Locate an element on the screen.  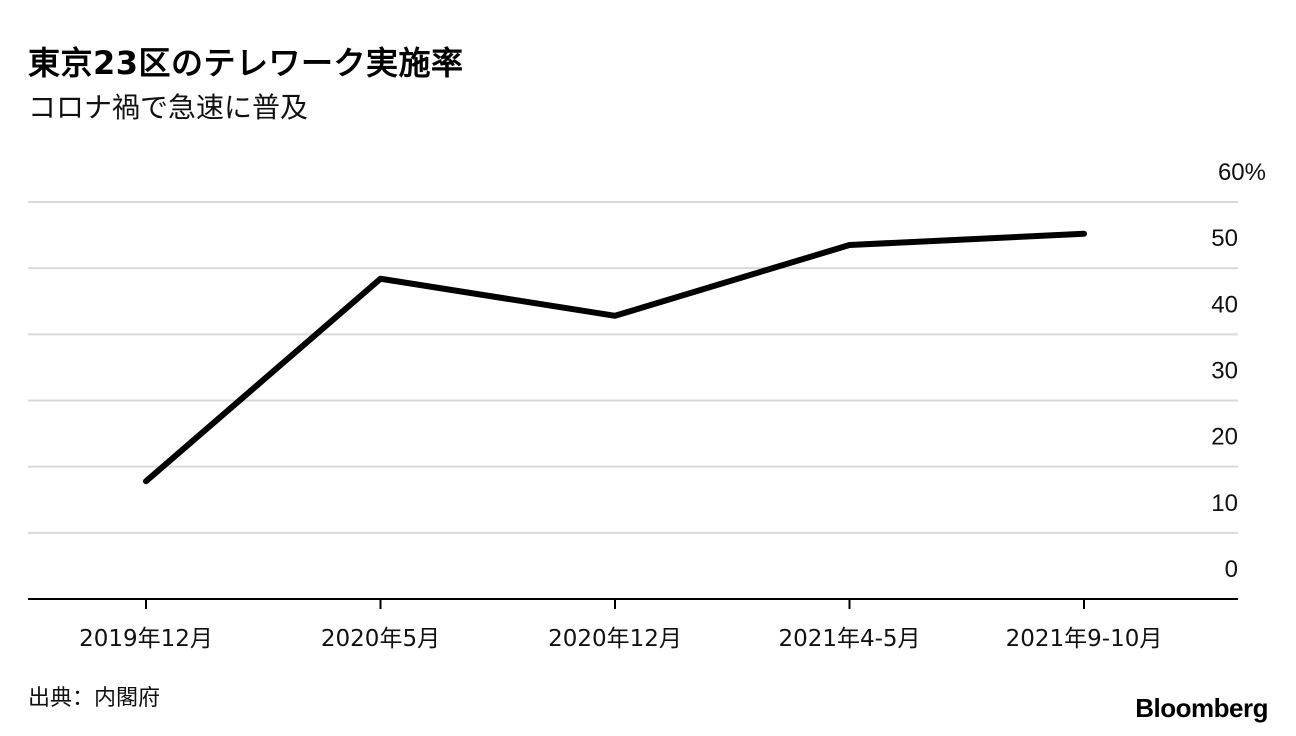
x-tick-label: 2020年5月 is located at coordinates (380, 639).